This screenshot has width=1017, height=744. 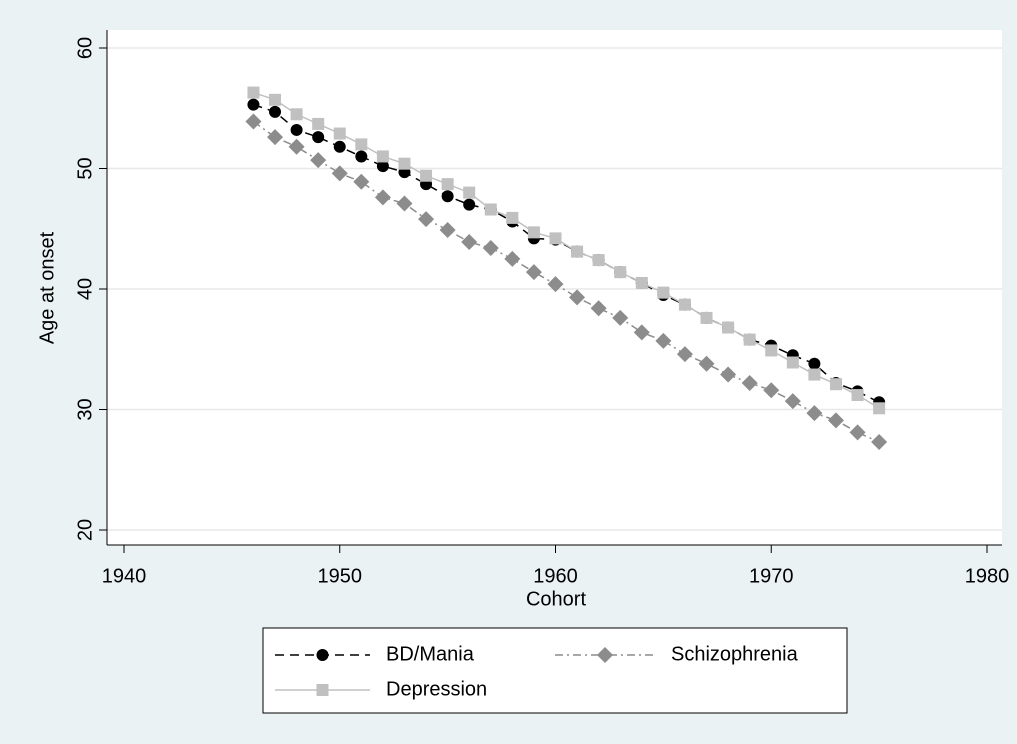 What do you see at coordinates (85, 48) in the screenshot?
I see `y-tick-label: 60` at bounding box center [85, 48].